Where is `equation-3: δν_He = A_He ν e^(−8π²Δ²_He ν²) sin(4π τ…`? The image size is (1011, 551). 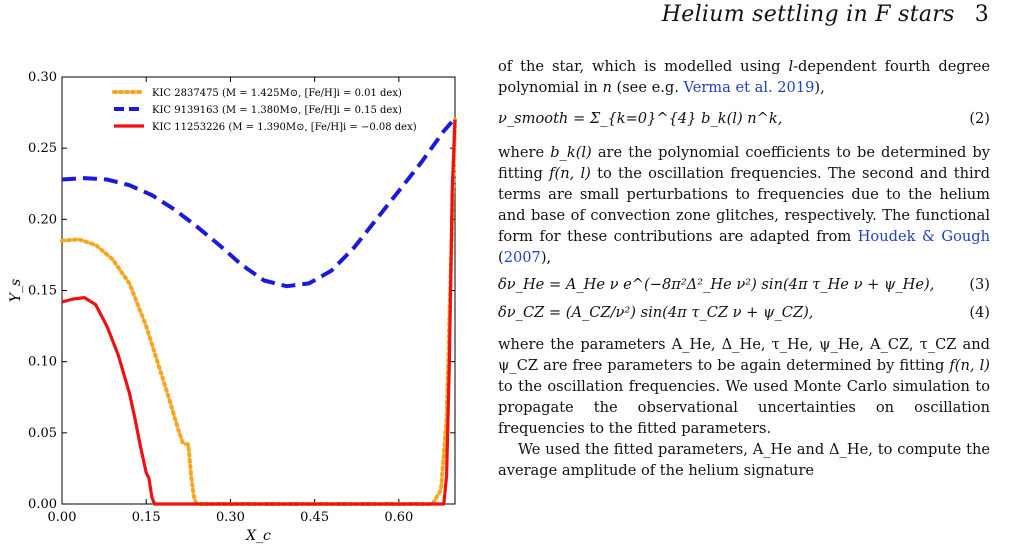
equation-3: δν_He = A_He ν e^(−8π²Δ²_He ν²) sin(4π τ… is located at coordinates (744, 284).